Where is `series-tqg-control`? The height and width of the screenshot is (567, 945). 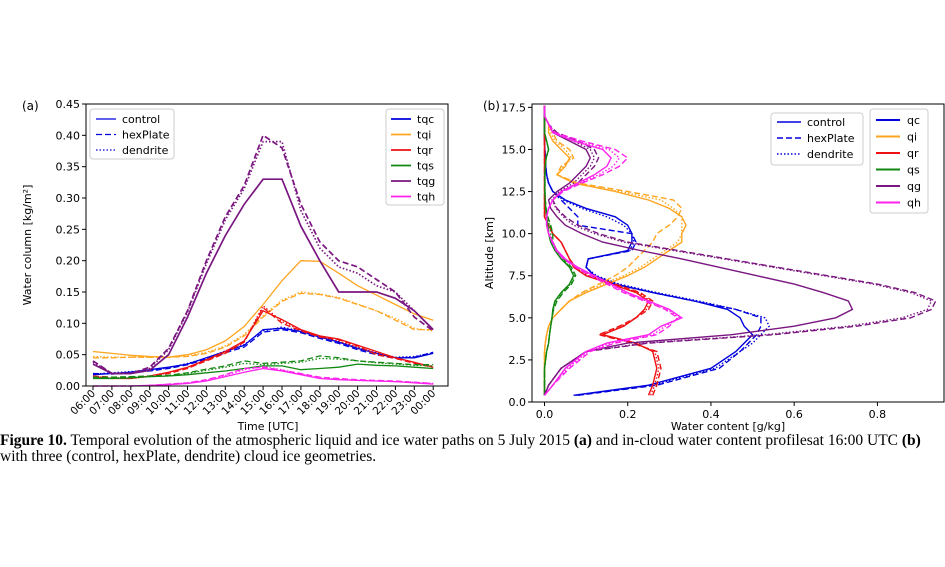 series-tqg-control is located at coordinates (263, 276).